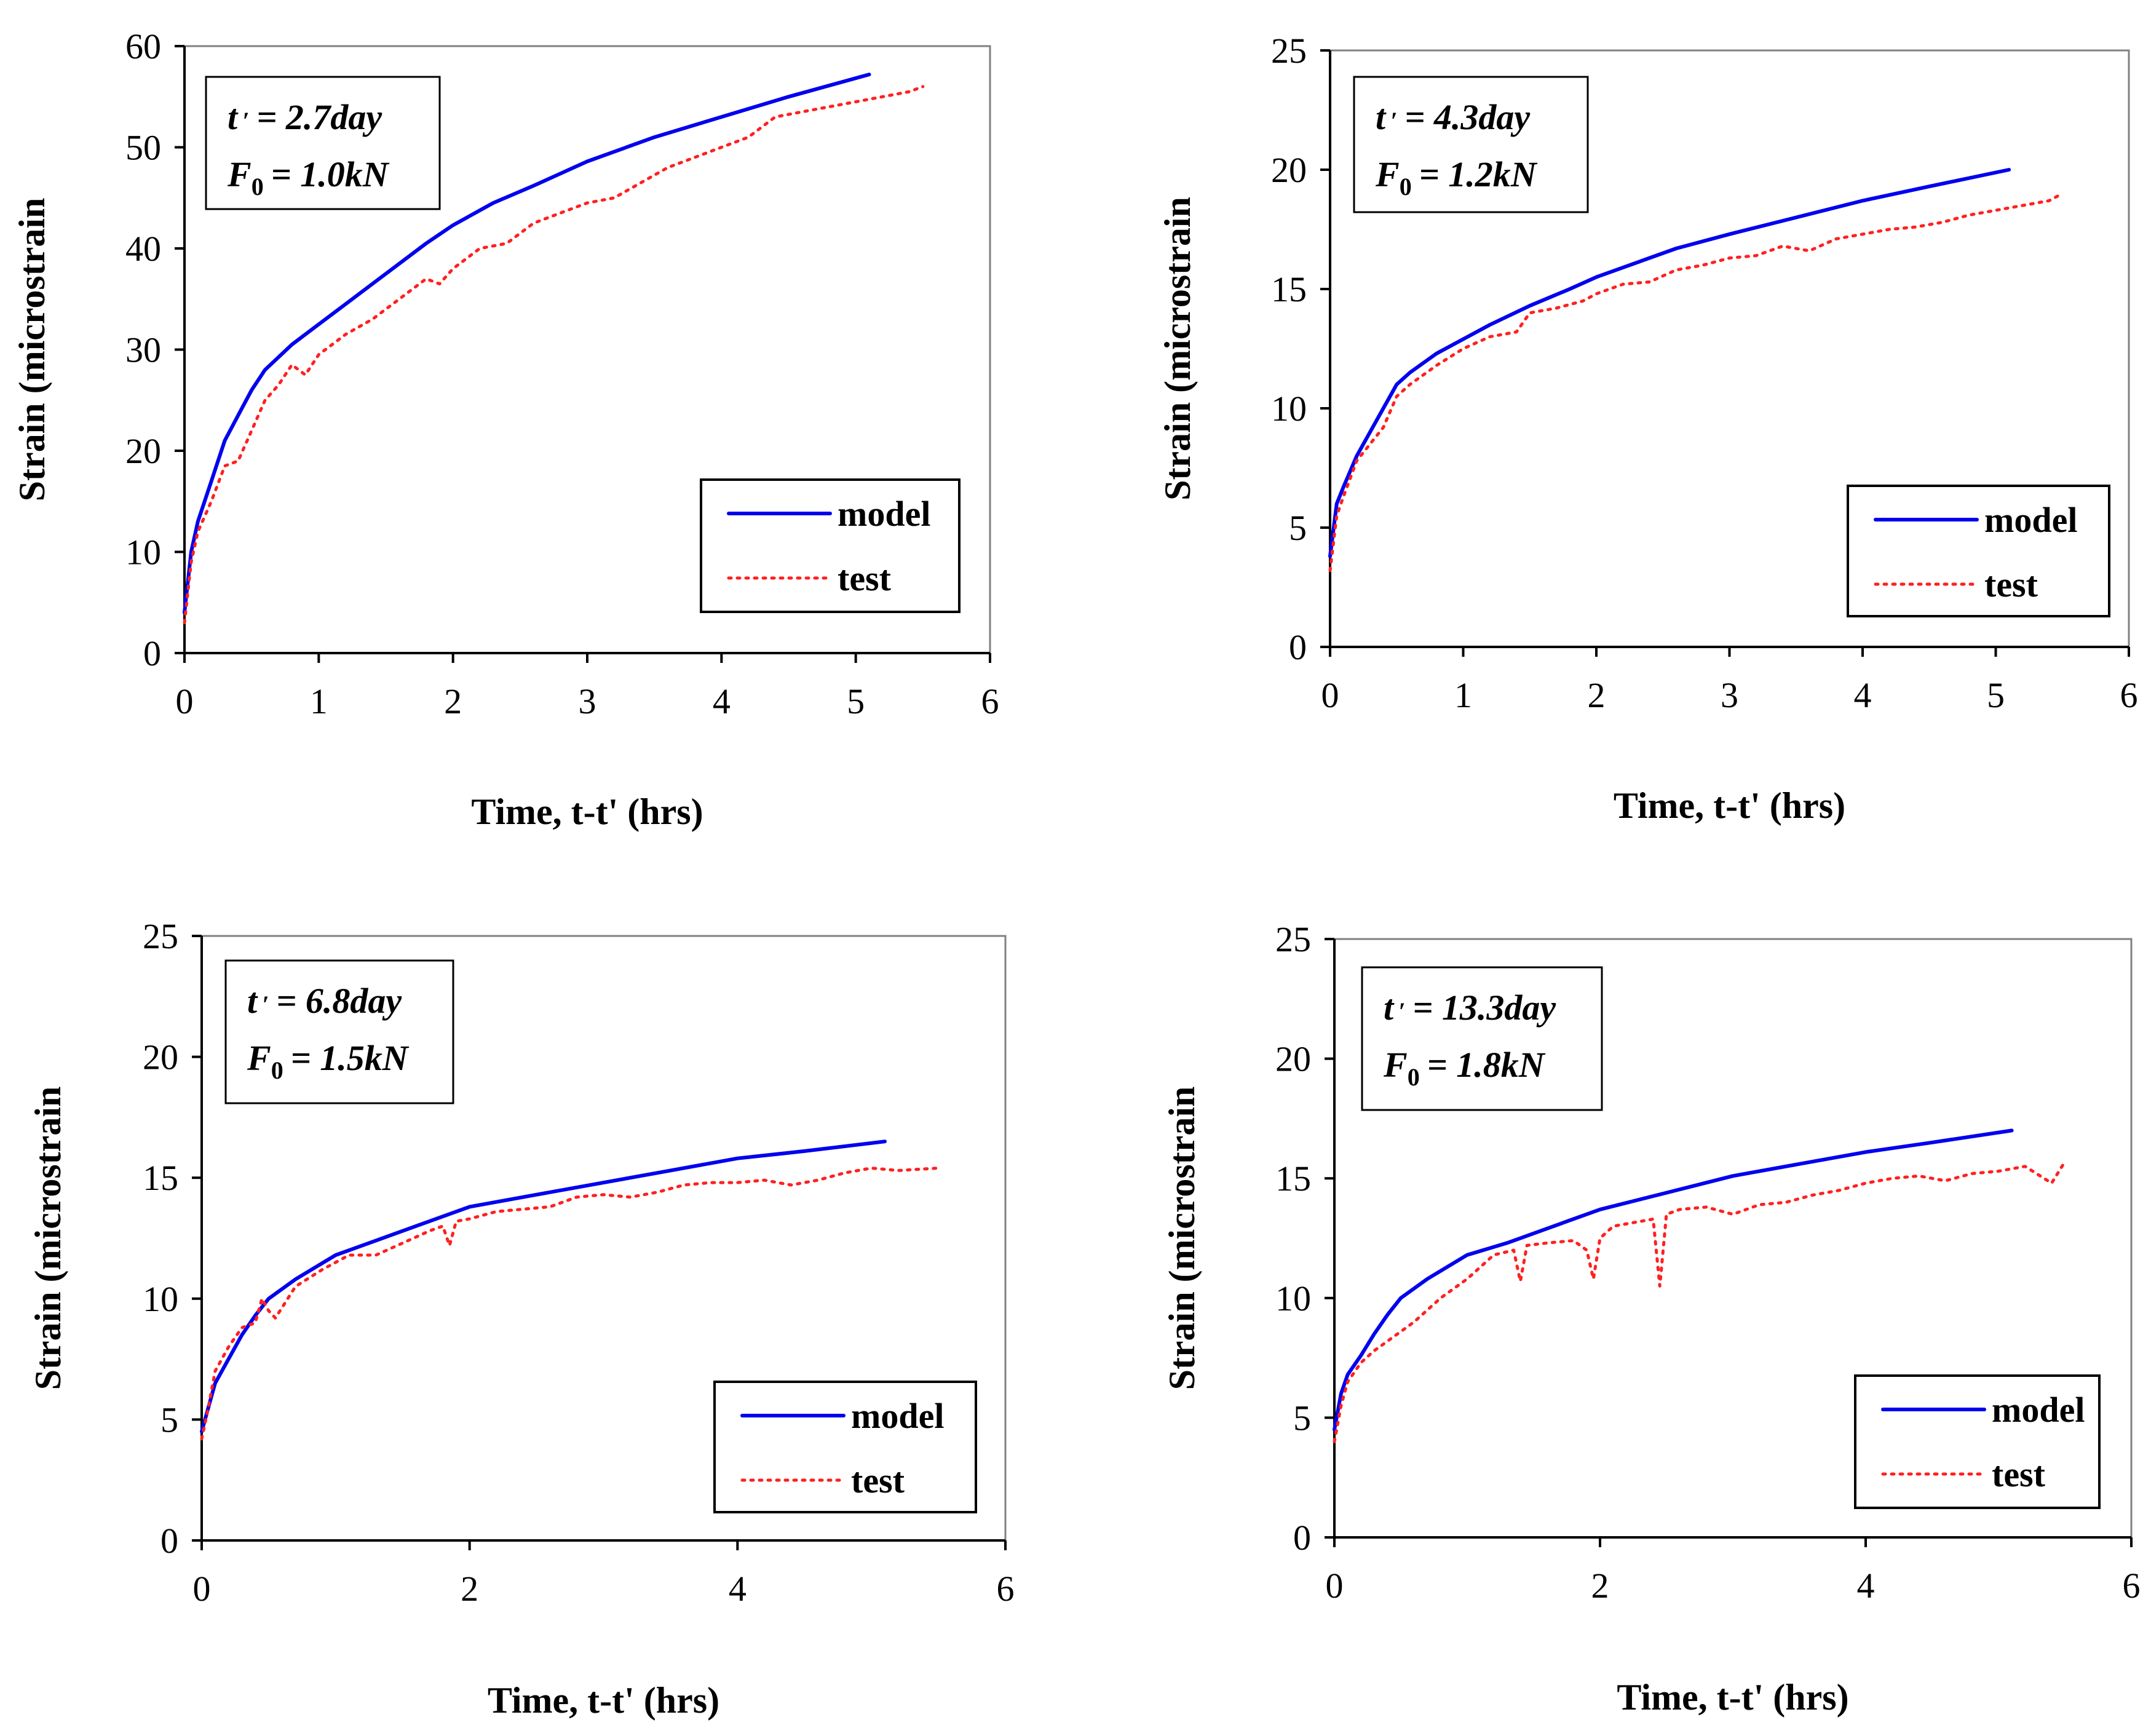  What do you see at coordinates (350, 1058) in the screenshot?
I see `annotation-force-value: = 1.5kN` at bounding box center [350, 1058].